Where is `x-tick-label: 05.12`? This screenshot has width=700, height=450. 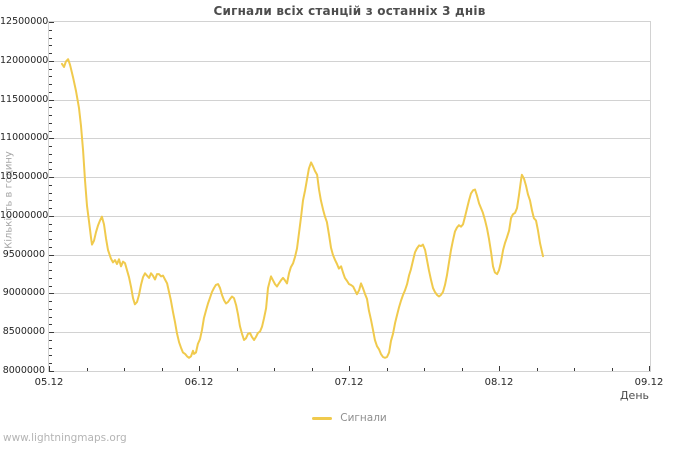 x-tick-label: 05.12 is located at coordinates (49, 382).